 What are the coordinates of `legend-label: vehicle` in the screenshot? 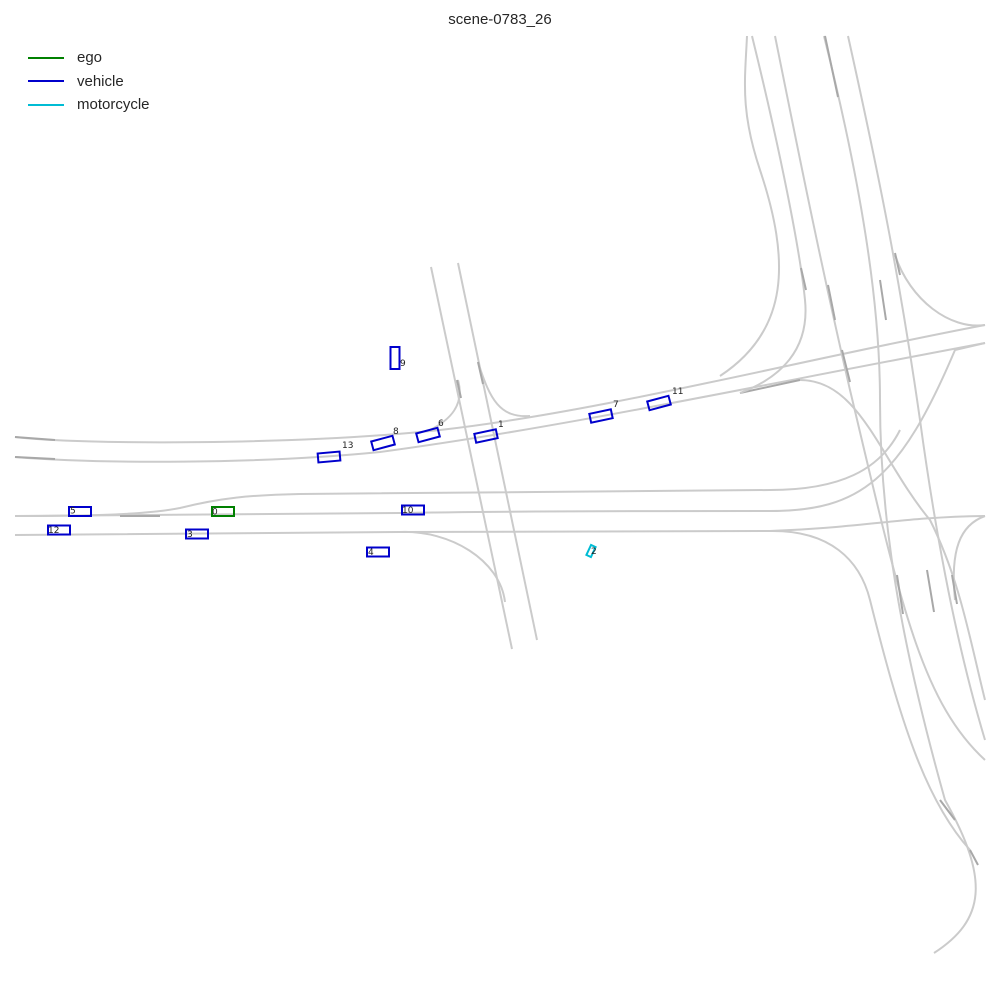 It's located at (100, 81).